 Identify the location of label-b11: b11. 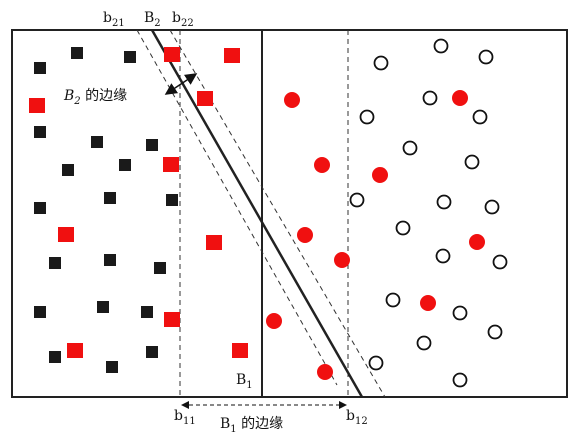
(185, 417).